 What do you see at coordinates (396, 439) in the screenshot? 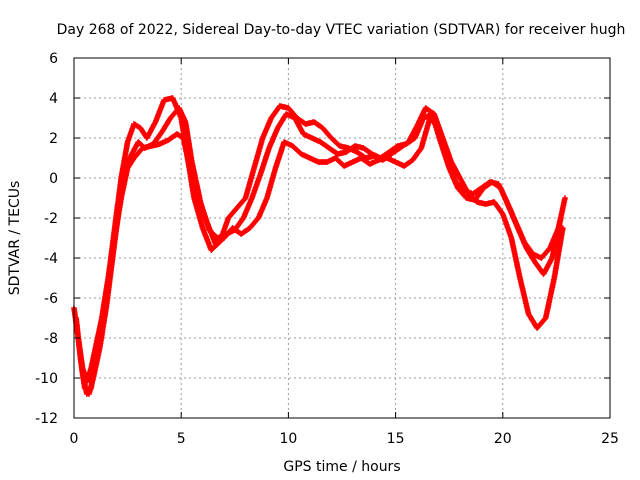
I see `x-tick-label: 15` at bounding box center [396, 439].